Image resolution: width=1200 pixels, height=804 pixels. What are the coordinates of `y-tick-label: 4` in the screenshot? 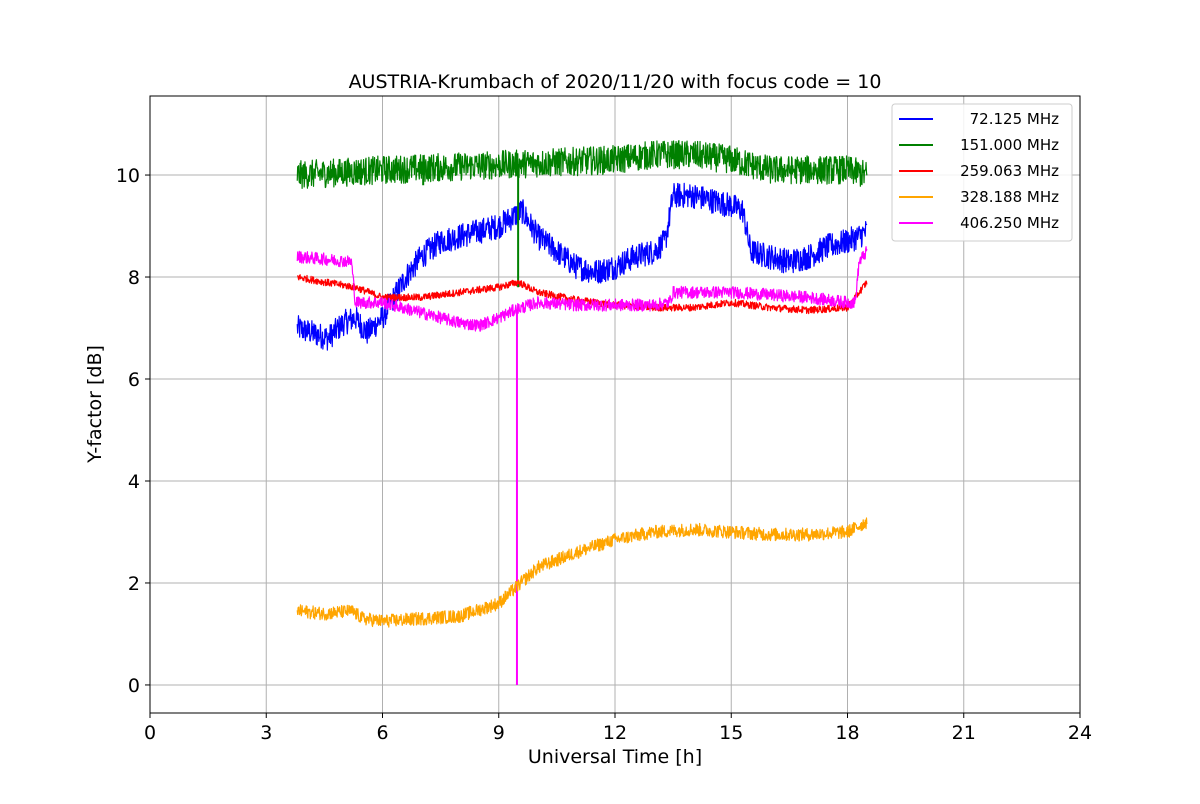 It's located at (134, 482).